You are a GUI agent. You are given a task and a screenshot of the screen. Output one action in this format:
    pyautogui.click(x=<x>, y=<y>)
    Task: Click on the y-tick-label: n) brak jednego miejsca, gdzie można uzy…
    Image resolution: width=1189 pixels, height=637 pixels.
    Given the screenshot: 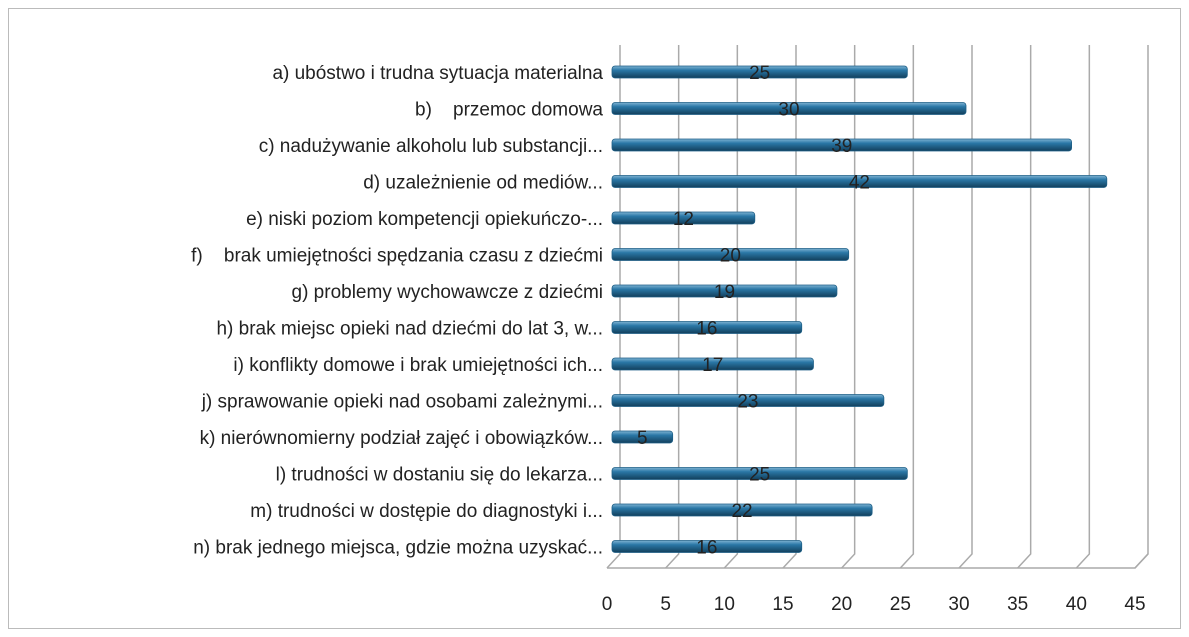 What is the action you would take?
    pyautogui.click(x=398, y=548)
    